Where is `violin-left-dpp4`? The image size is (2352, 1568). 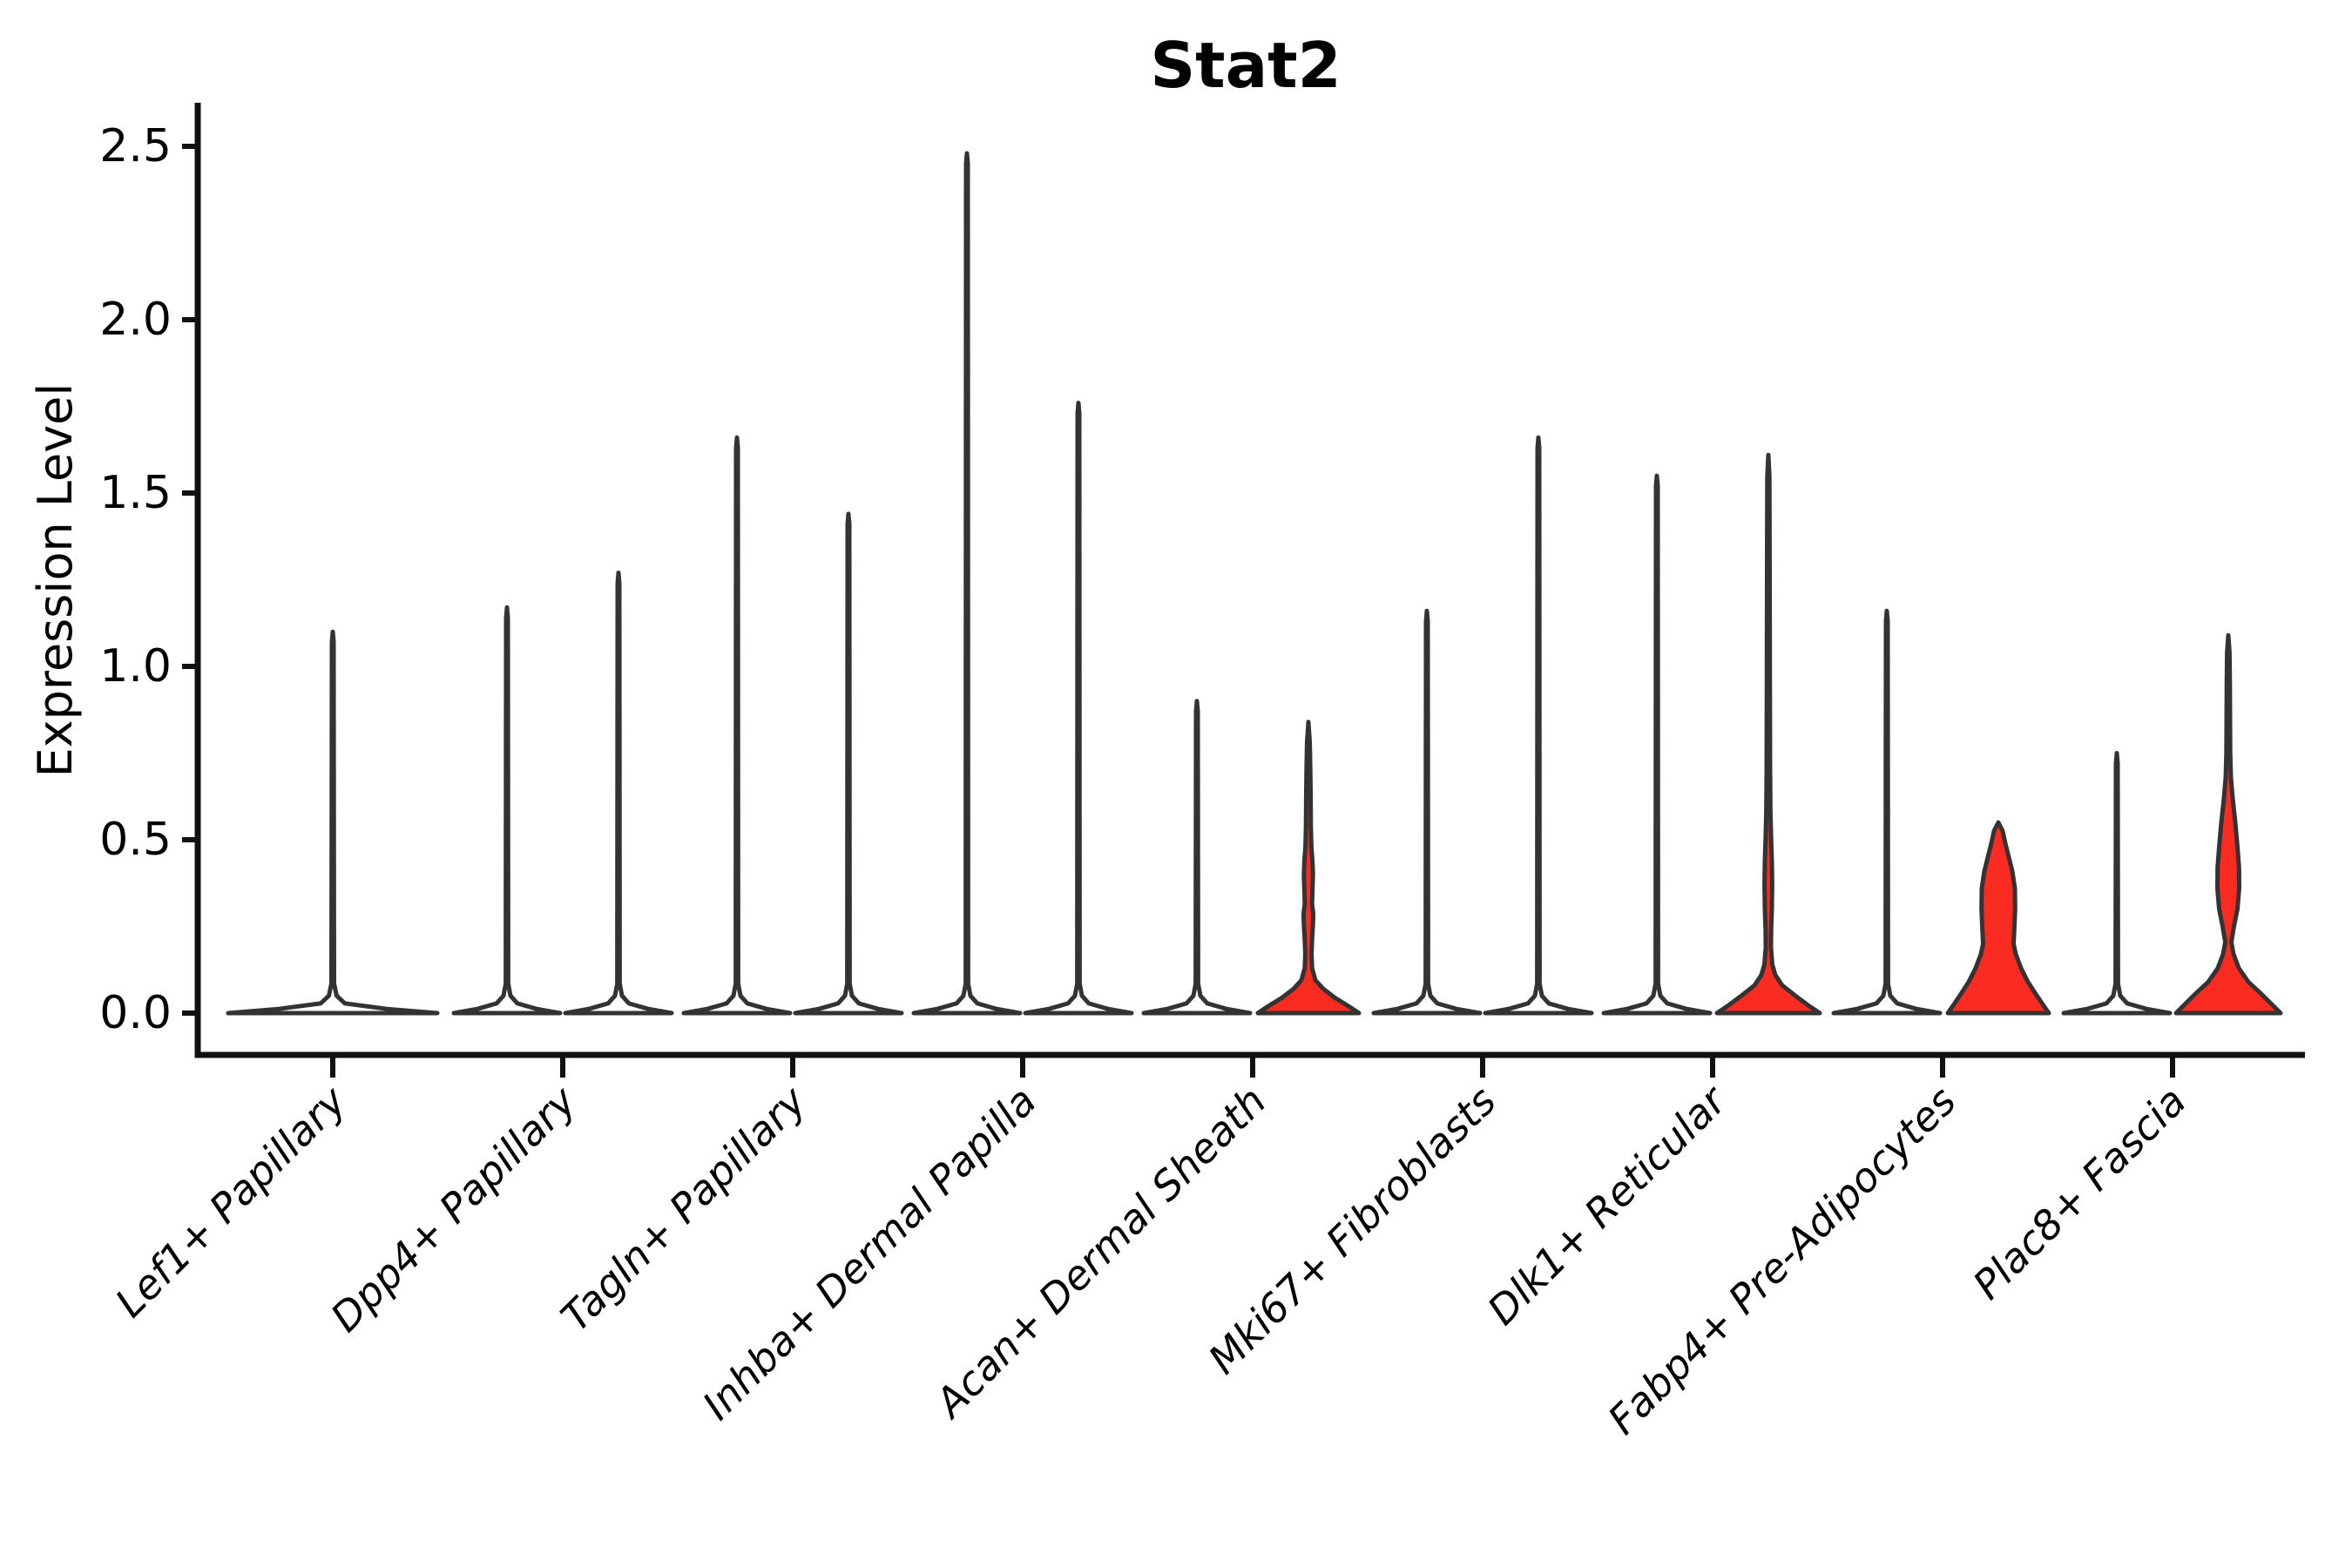
violin-left-dpp4 is located at coordinates (507, 810).